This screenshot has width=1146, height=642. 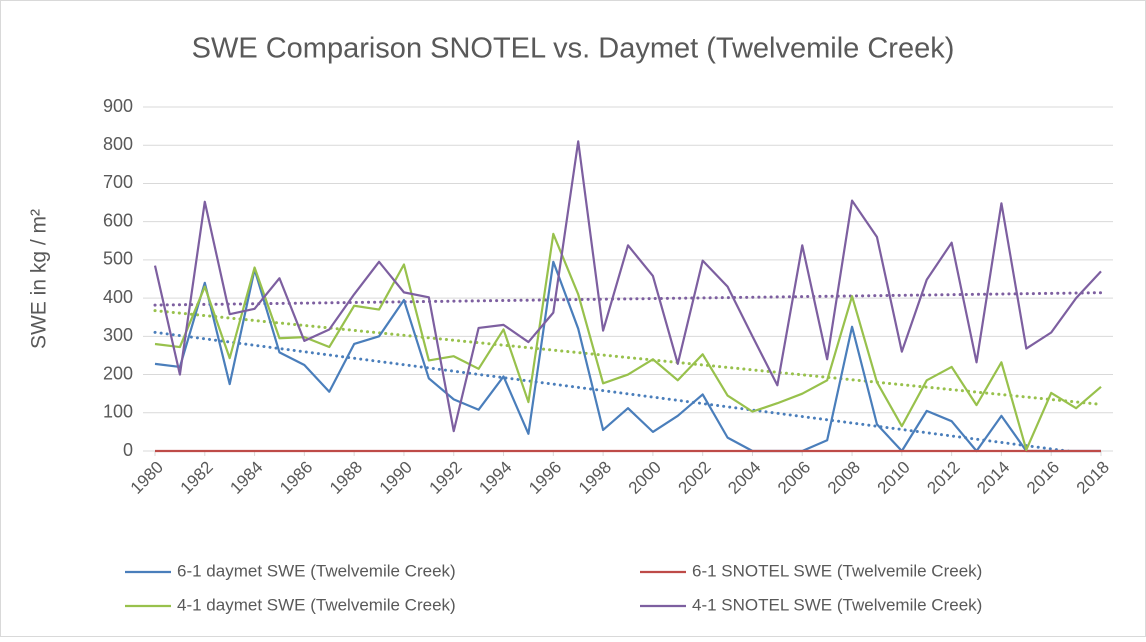 I want to click on legend-label: 6-1 SNOTEL SWE (Twelvemile Creek), so click(x=837, y=570).